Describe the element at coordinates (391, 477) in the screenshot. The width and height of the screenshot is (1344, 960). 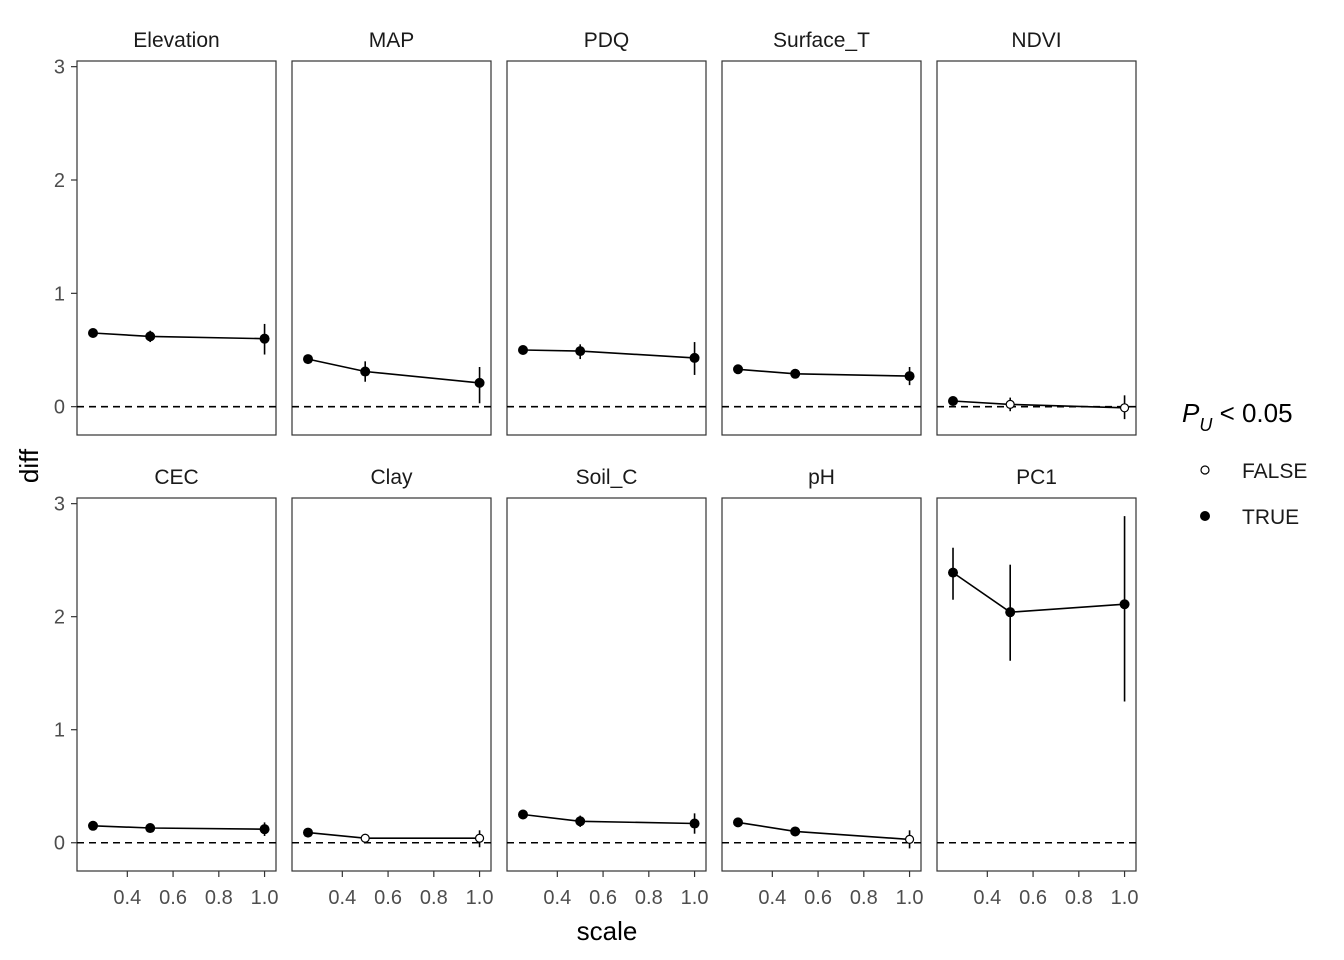
I see `strip-label: Clay` at that location.